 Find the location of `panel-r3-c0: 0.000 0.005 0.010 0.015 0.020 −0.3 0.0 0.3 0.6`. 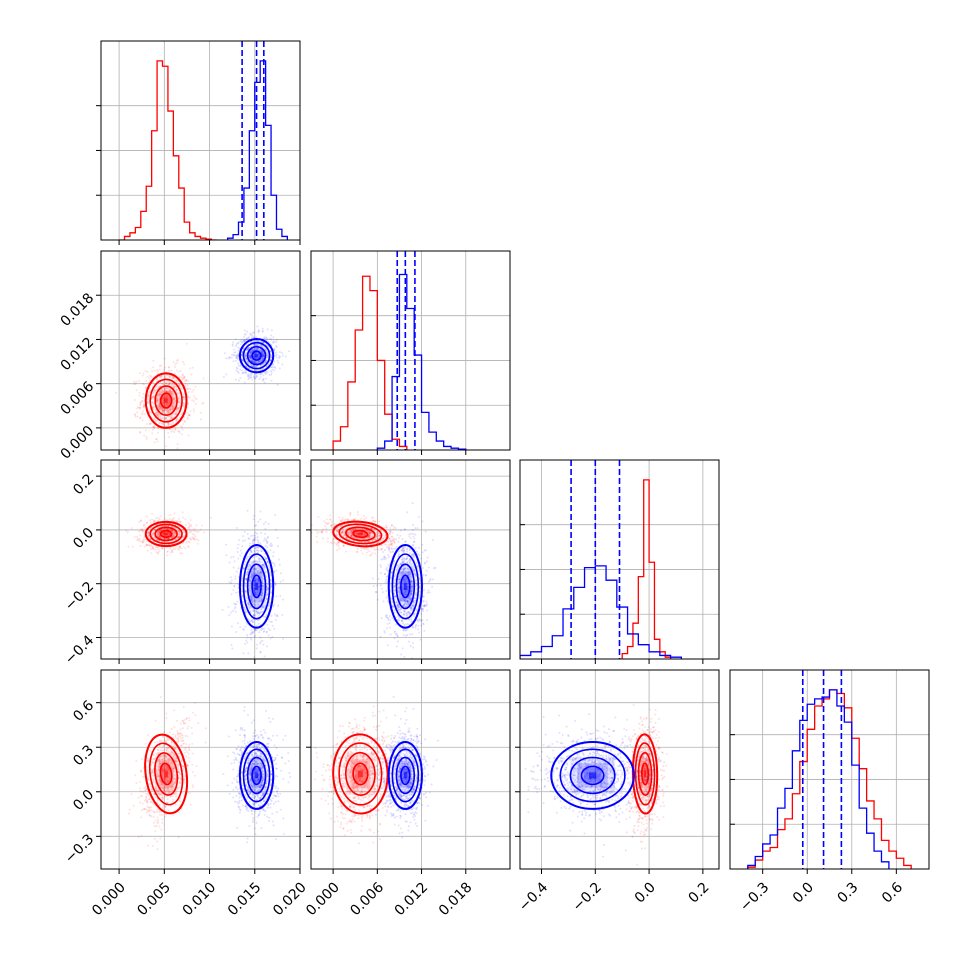

panel-r3-c0: 0.000 0.005 0.010 0.015 0.020 −0.3 0.0 0.3 0.6 is located at coordinates (186, 794).